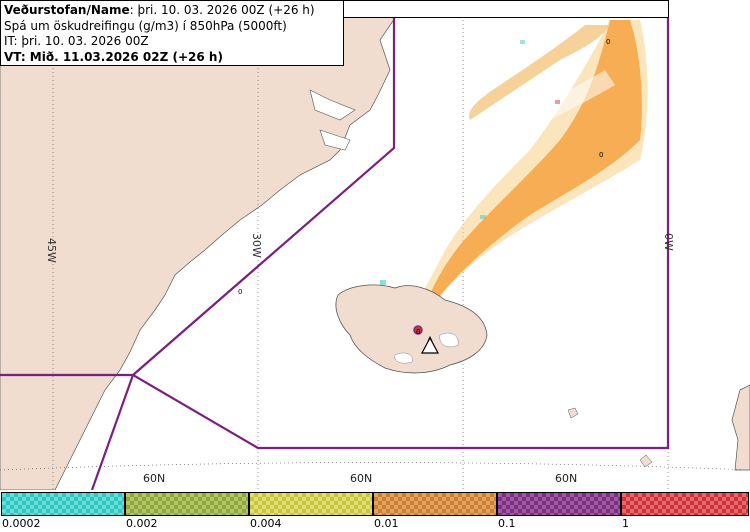 This screenshot has width=750, height=532. Describe the element at coordinates (222, 10) in the screenshot. I see `run-time: : þri. 10. 03. 2026 00Z (+26 h)` at that location.